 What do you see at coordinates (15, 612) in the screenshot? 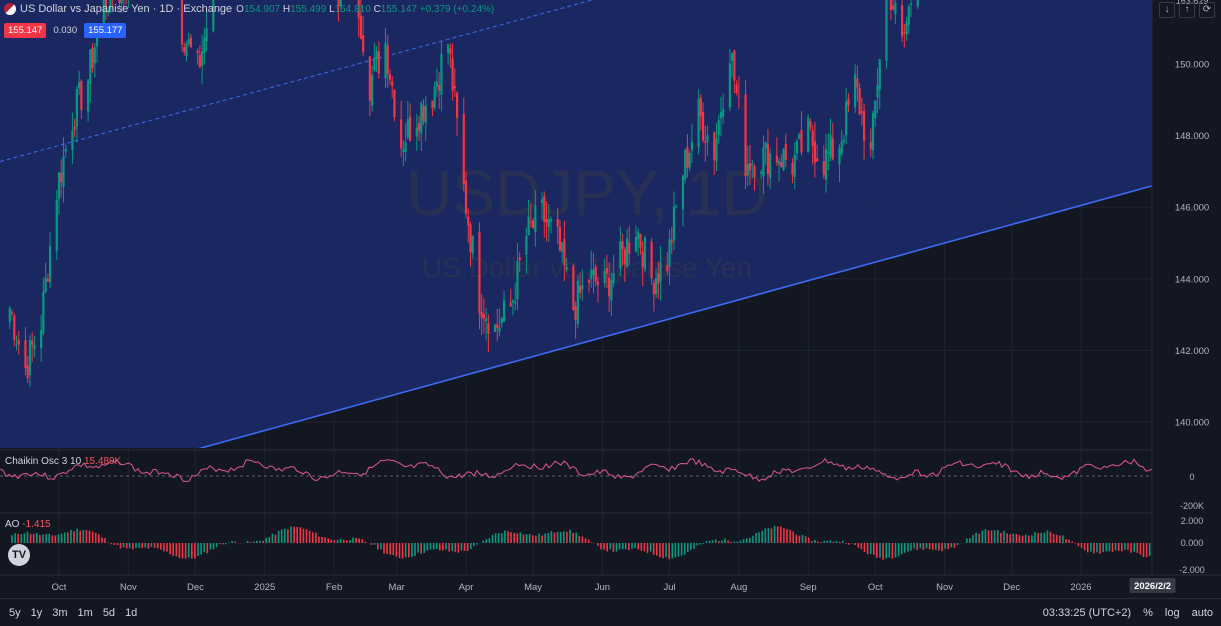
I see `range-button-5y: 5y` at bounding box center [15, 612].